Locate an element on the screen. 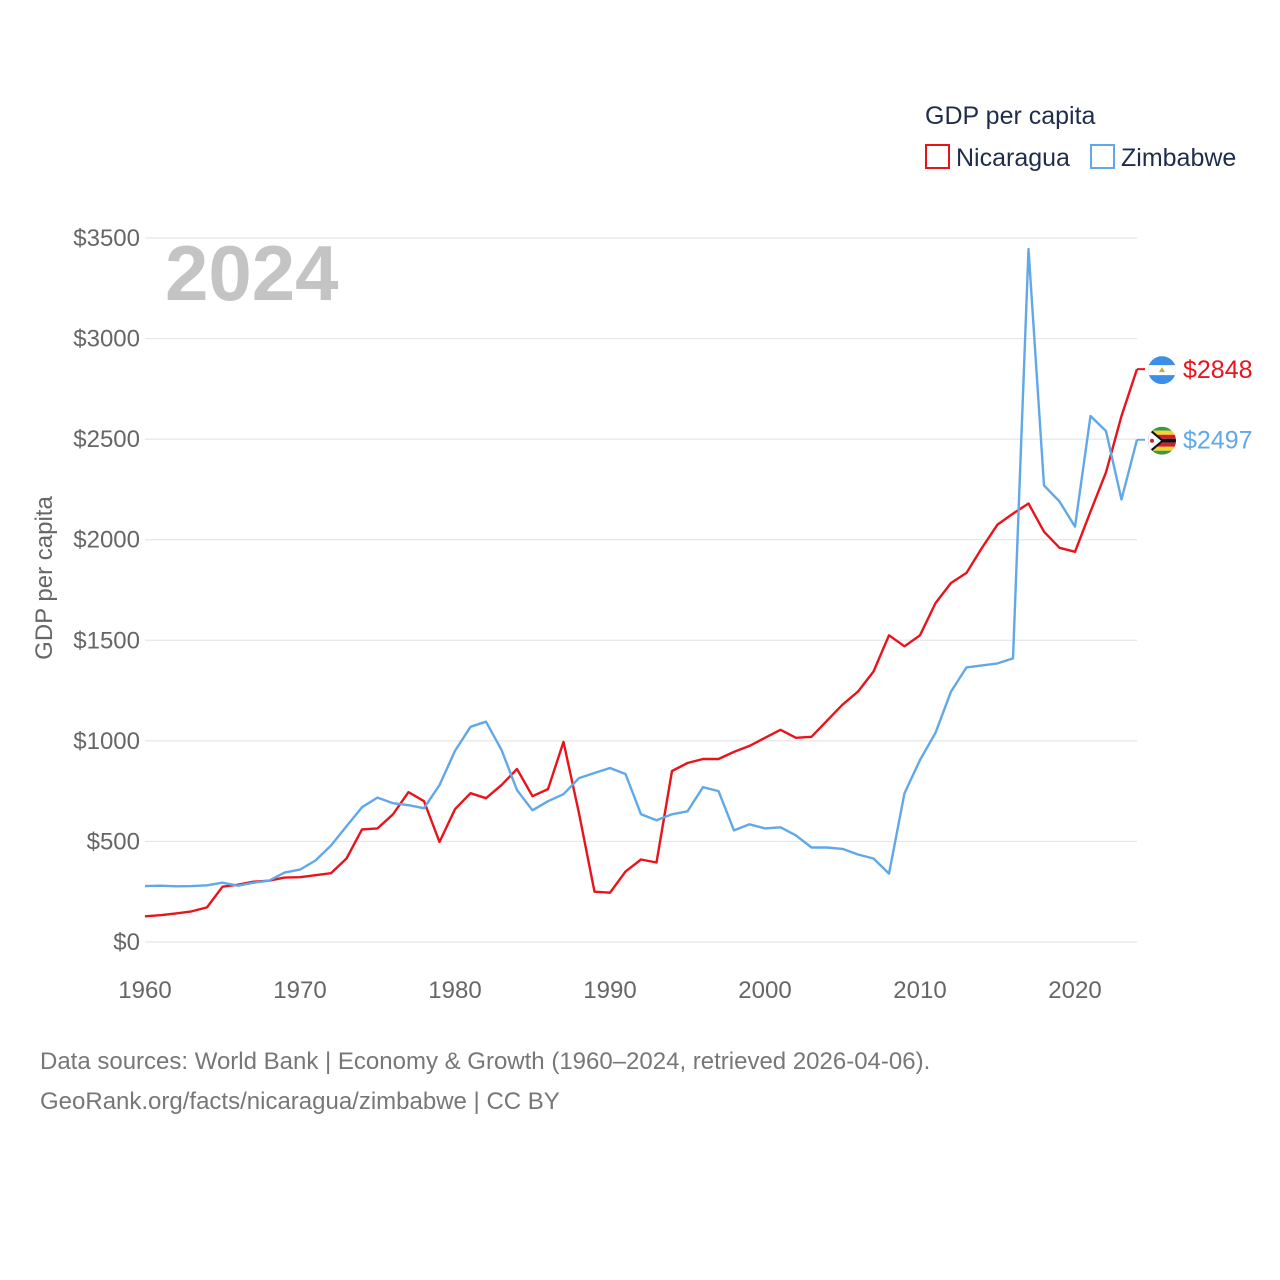  y-tick-label: $2500 is located at coordinates (106, 439).